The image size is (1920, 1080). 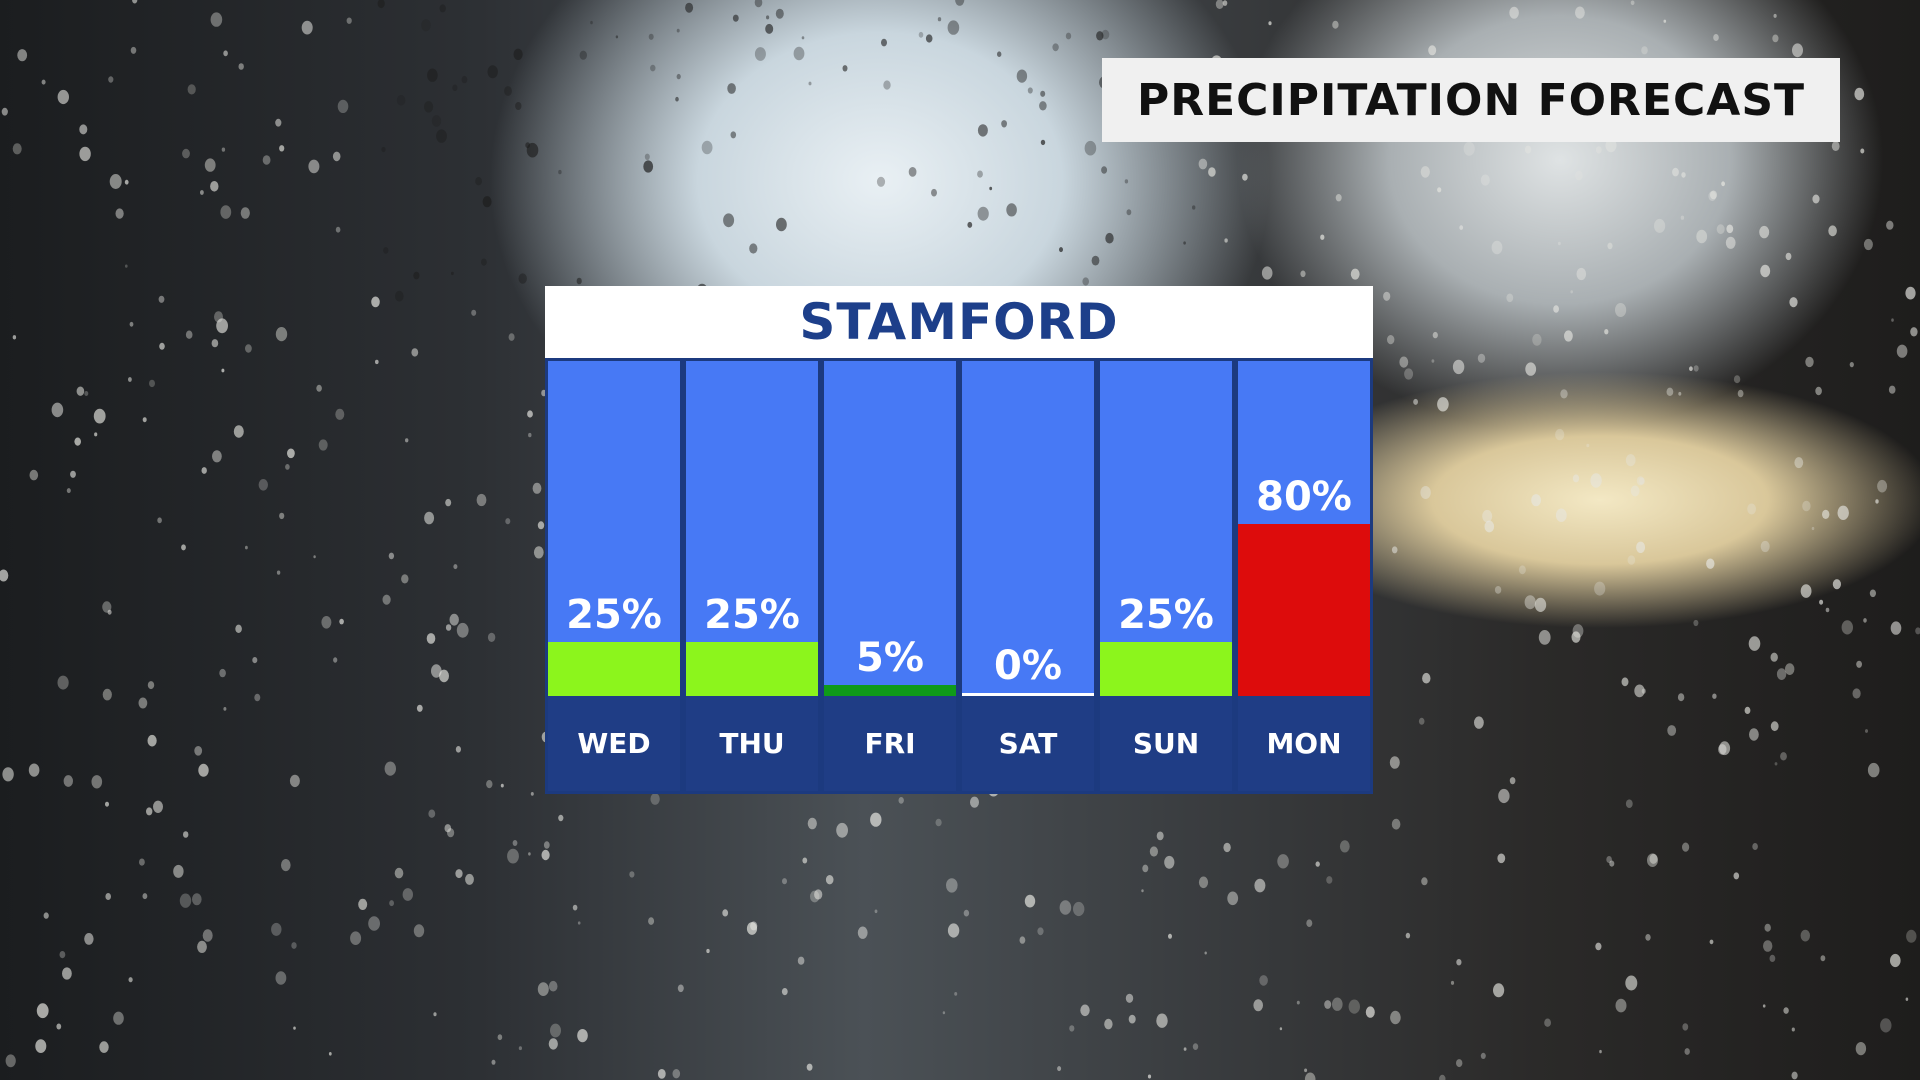 What do you see at coordinates (752, 528) in the screenshot?
I see `plot-area-thu: 25%` at bounding box center [752, 528].